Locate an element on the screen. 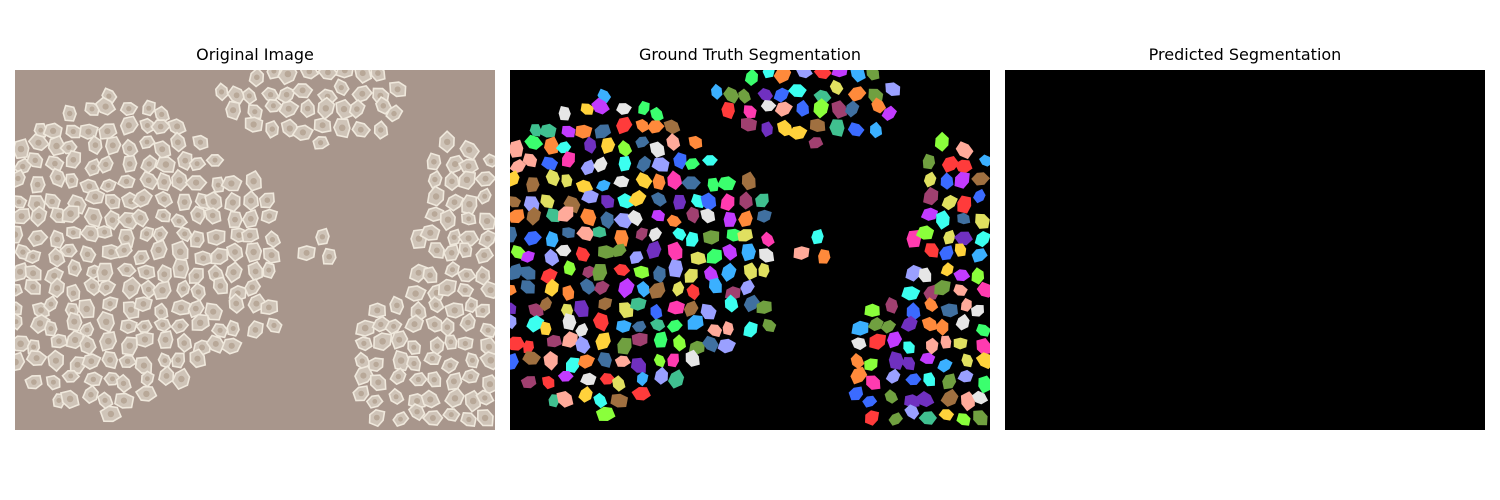  ground-truth-title: Ground Truth Segmentation is located at coordinates (750, 54).